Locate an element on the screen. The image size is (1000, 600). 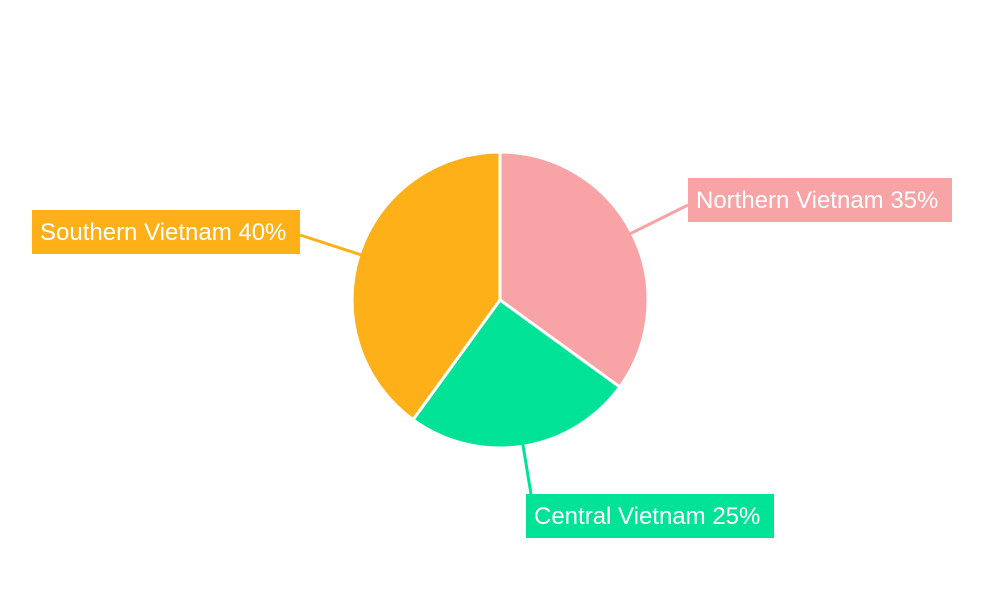
data-label: Northern Vietnam 35% is located at coordinates (817, 200).